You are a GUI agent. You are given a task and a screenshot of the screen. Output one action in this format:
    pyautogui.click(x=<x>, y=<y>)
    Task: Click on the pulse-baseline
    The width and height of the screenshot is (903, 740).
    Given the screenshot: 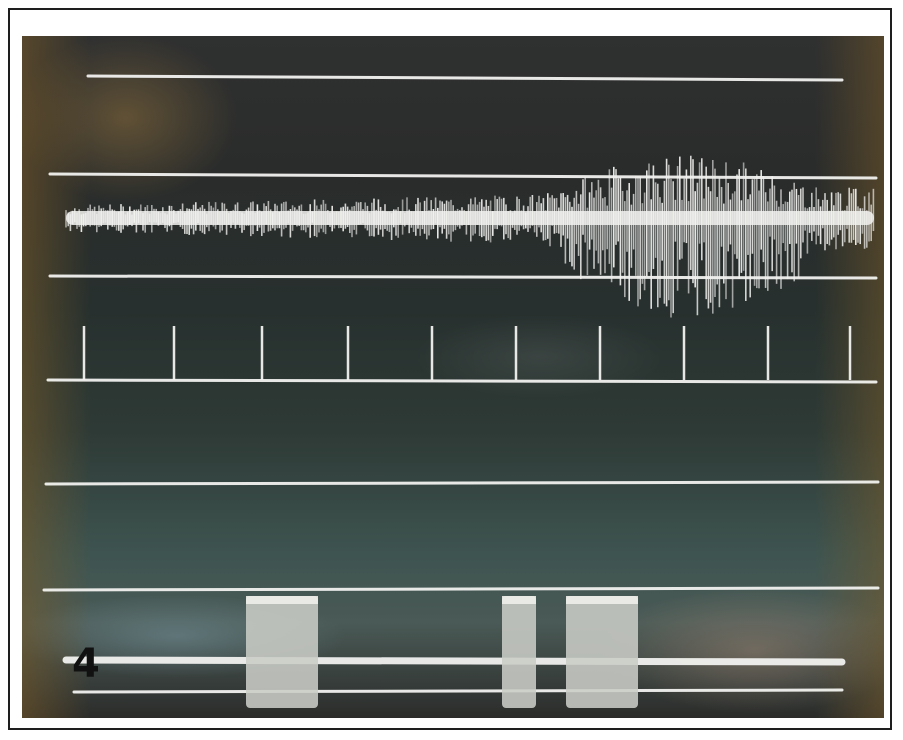 What is the action you would take?
    pyautogui.click(x=454, y=661)
    